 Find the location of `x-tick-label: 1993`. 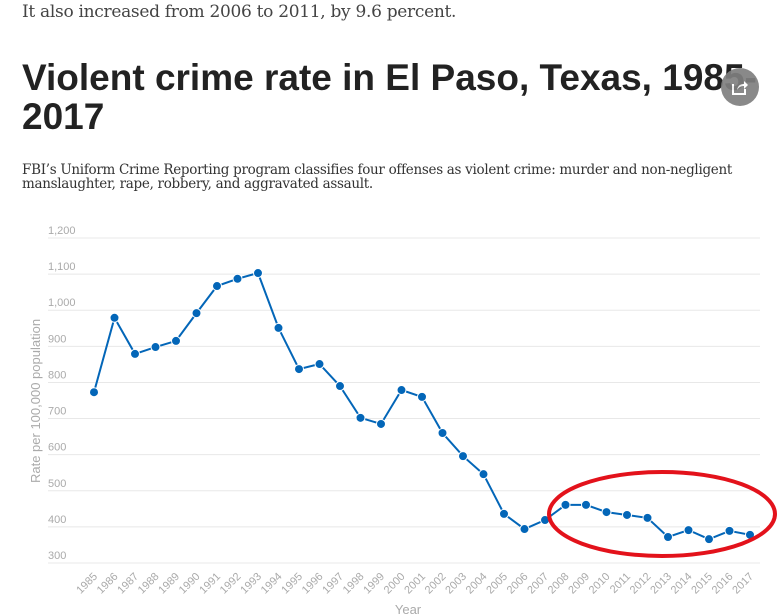

x-tick-label: 1993 is located at coordinates (251, 584).